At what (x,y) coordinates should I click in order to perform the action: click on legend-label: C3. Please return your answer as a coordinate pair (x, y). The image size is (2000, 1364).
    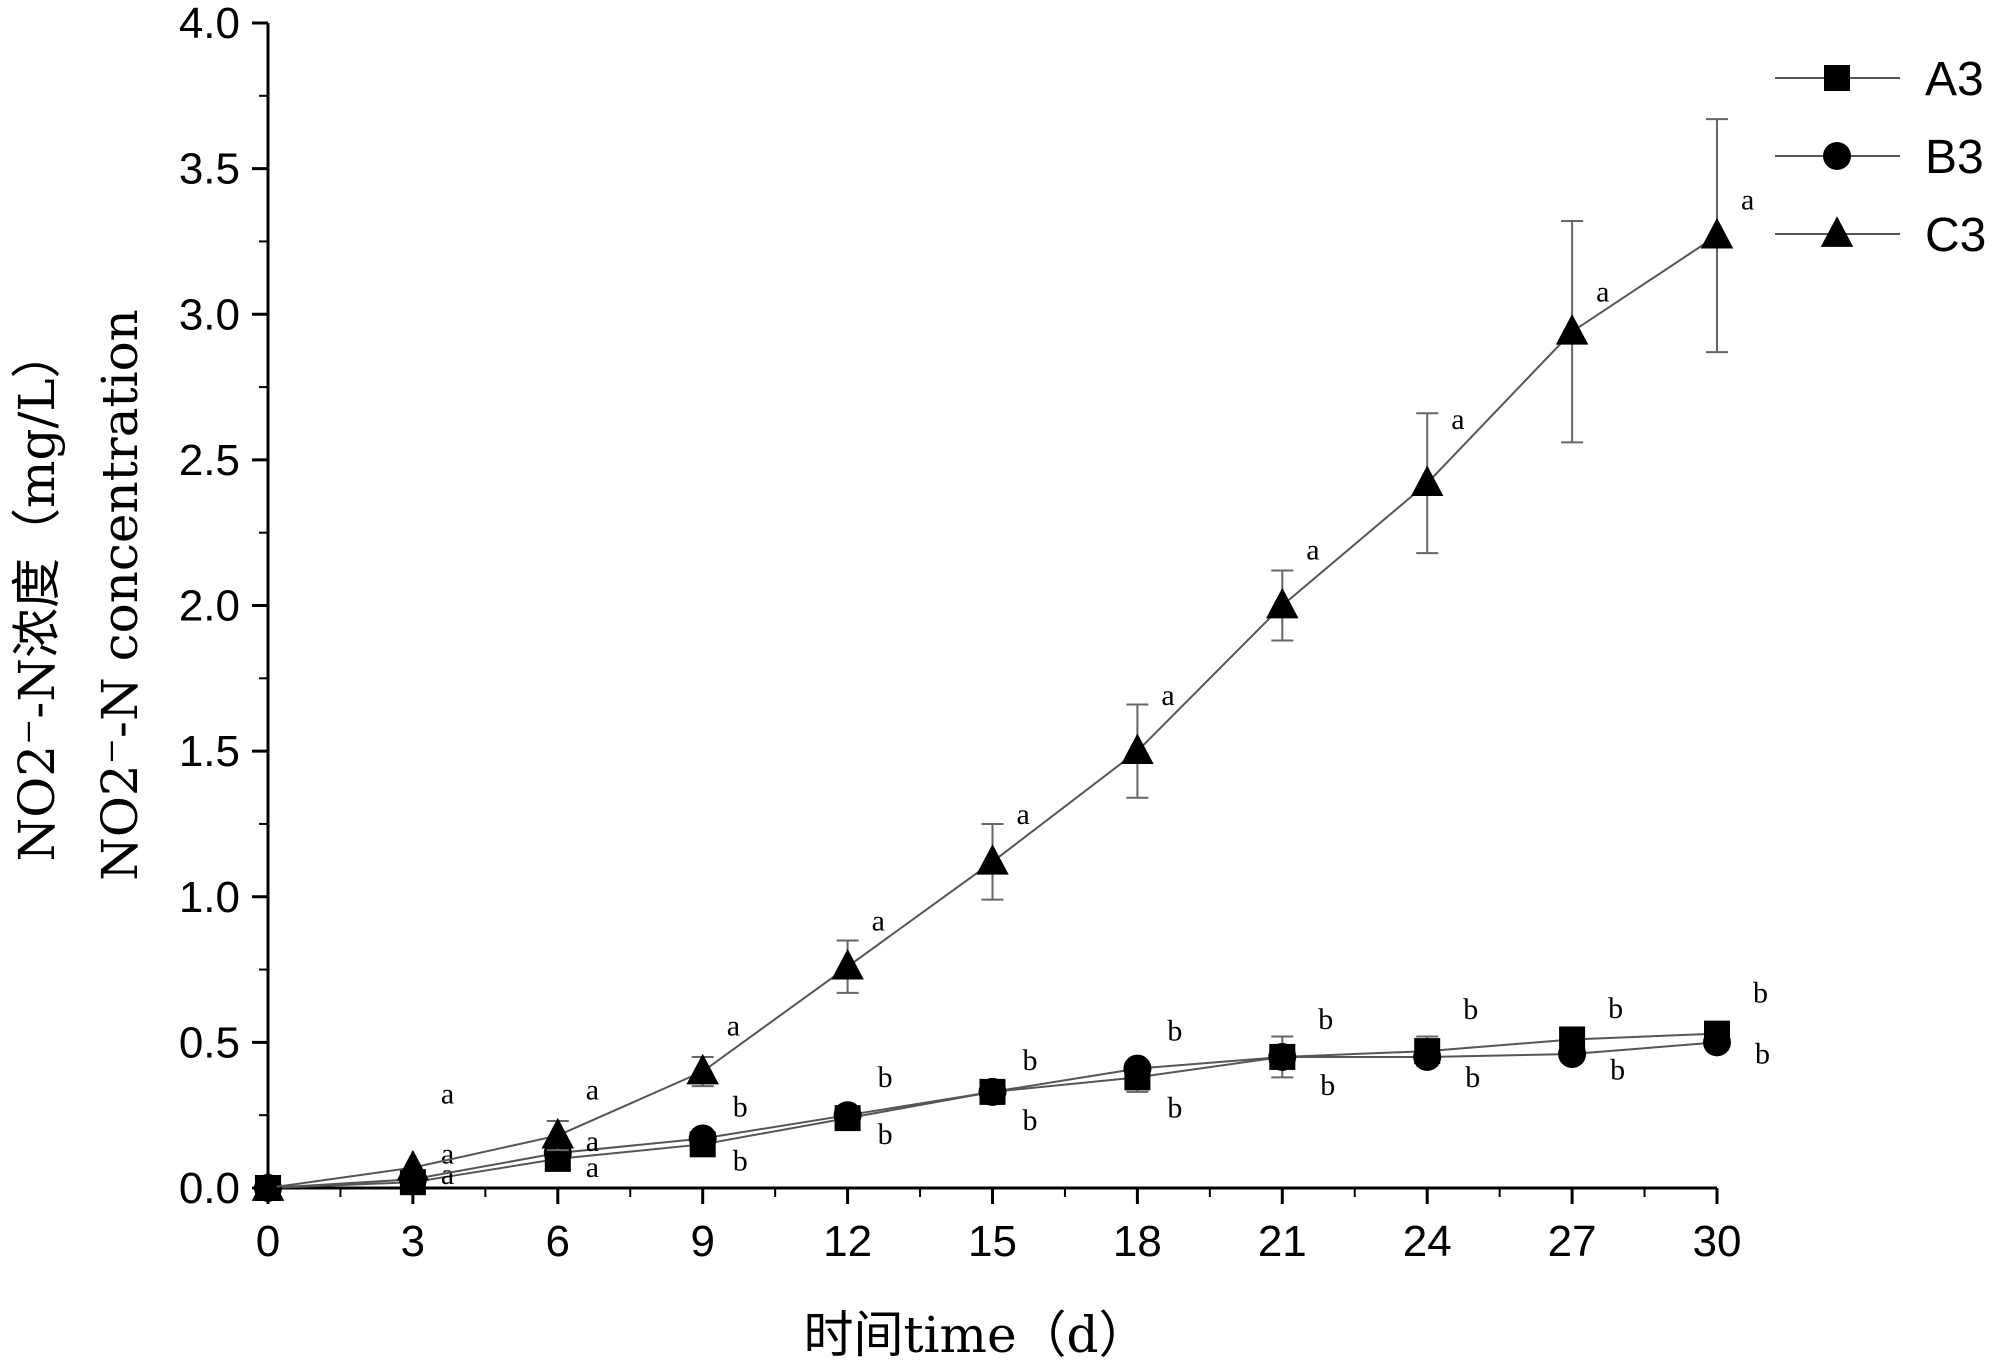
    Looking at the image, I should click on (1955, 235).